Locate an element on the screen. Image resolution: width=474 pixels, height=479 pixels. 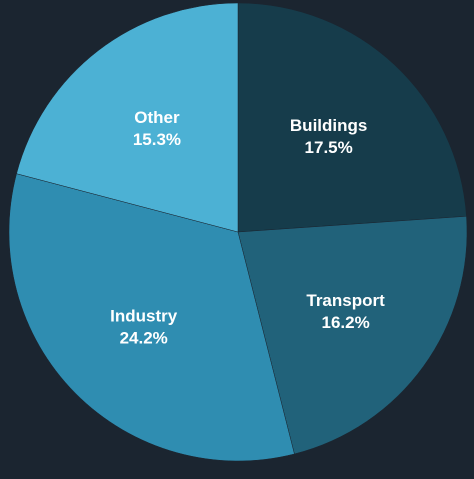
slice-value-buildings: 17.5% is located at coordinates (329, 147).